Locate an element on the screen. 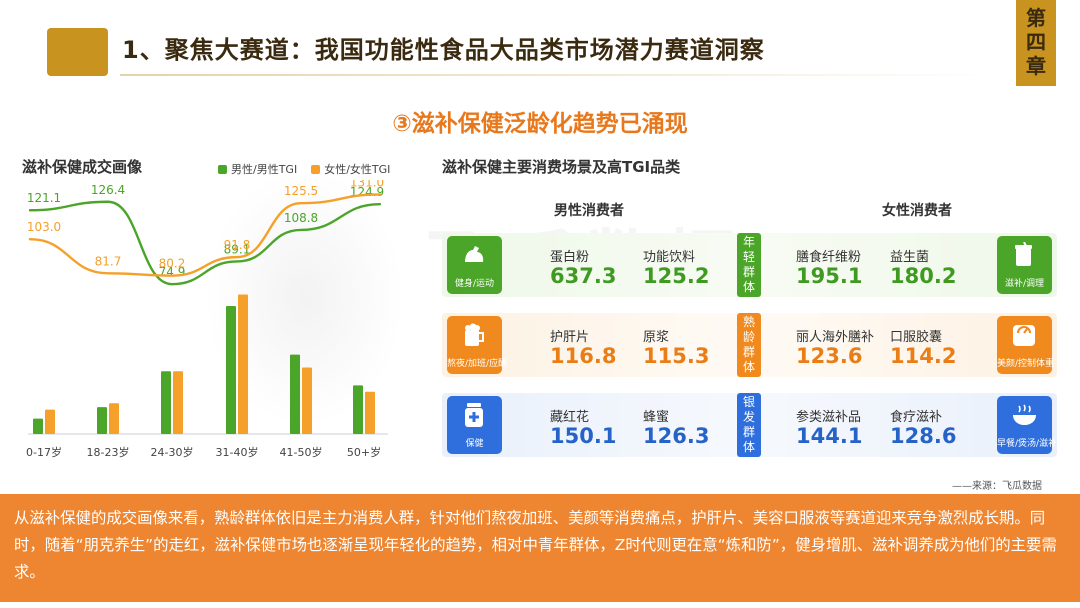 This screenshot has width=1080, height=608. x-tick-label: 41-50岁 is located at coordinates (301, 452).